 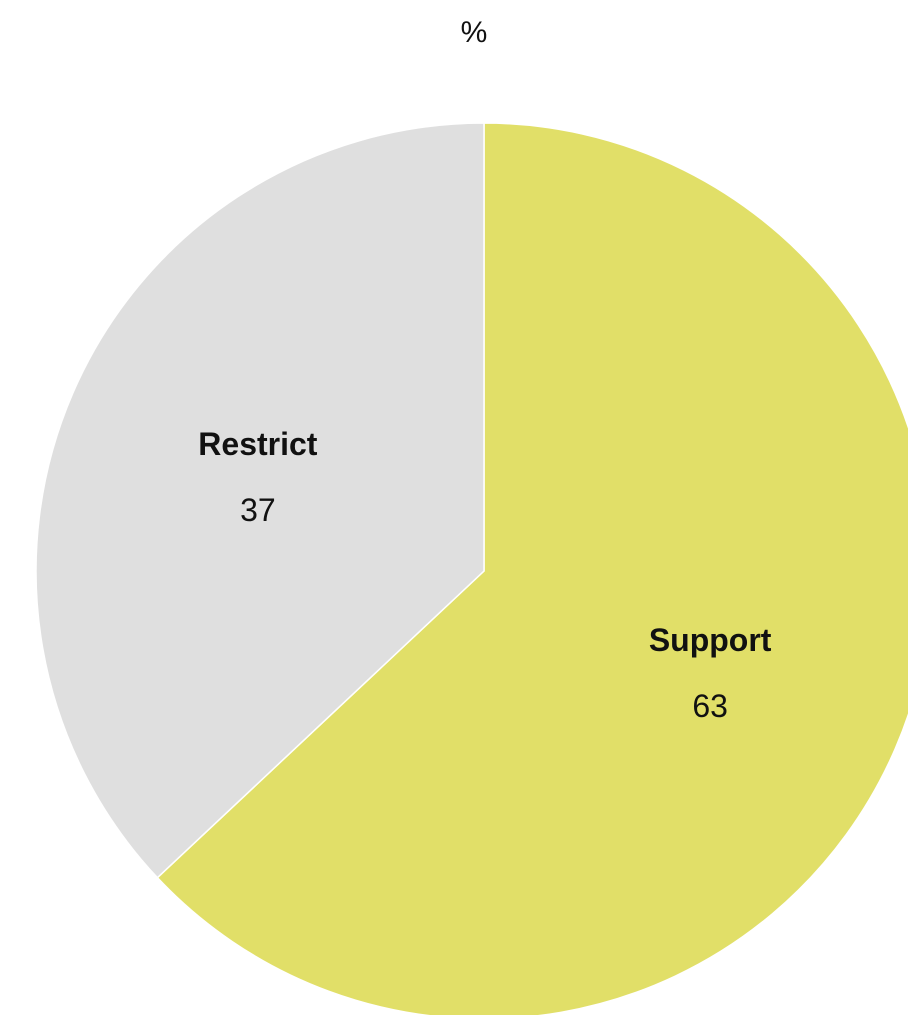 What do you see at coordinates (258, 444) in the screenshot?
I see `slice-label-restrict: Restrict` at bounding box center [258, 444].